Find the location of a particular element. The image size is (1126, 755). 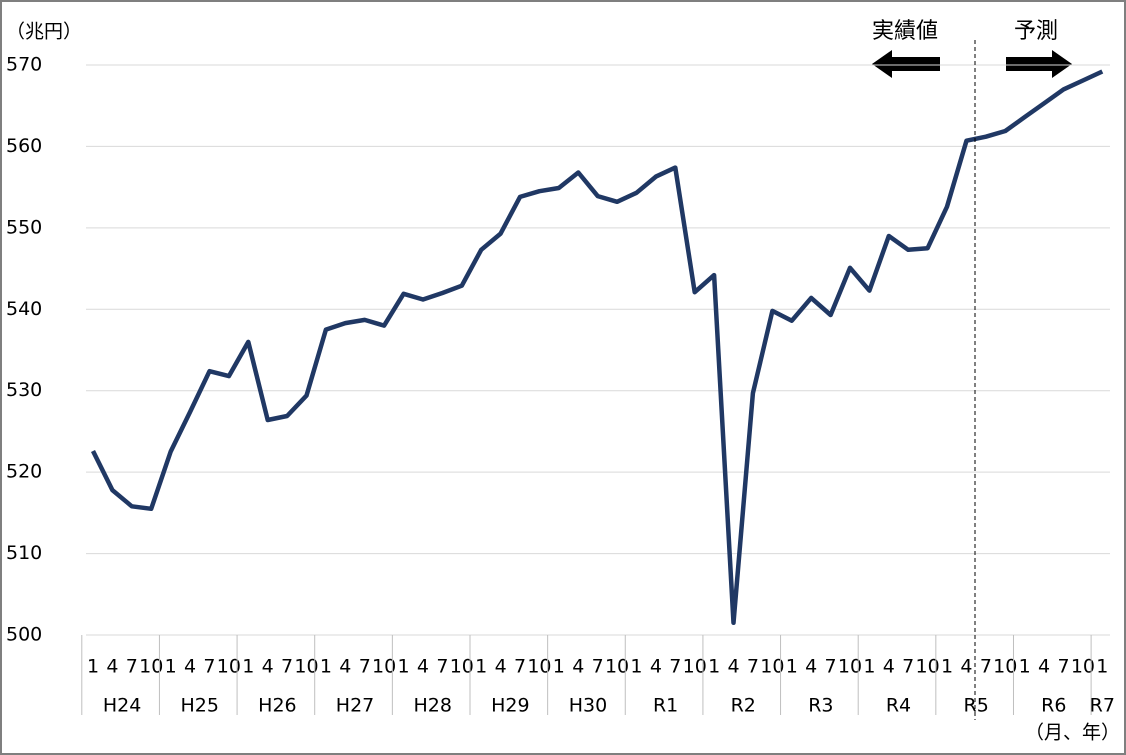

annotation-actual: 実績値 is located at coordinates (905, 31).